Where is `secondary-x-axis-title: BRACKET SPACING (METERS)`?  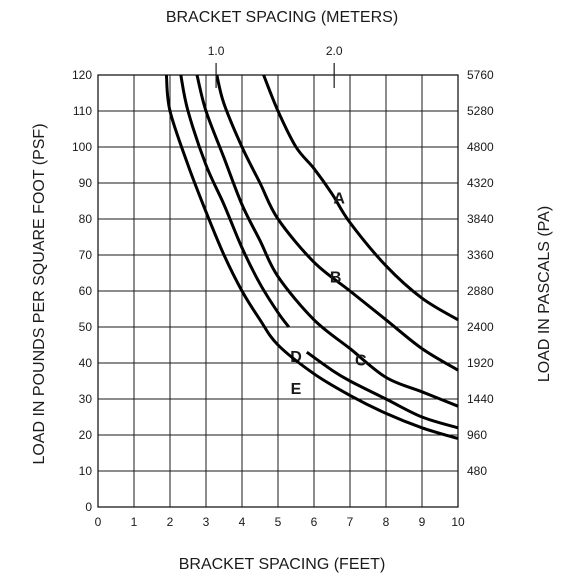 secondary-x-axis-title: BRACKET SPACING (METERS) is located at coordinates (282, 17).